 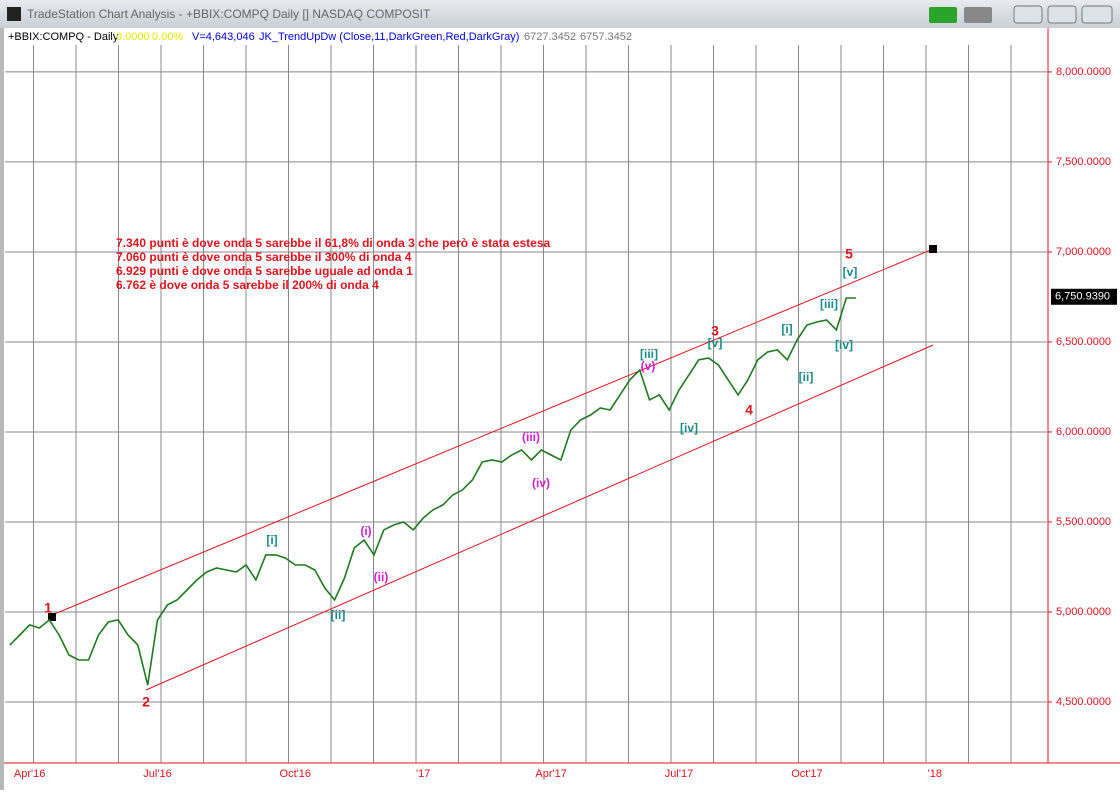 What do you see at coordinates (423, 774) in the screenshot?
I see `x-tick-label: '17` at bounding box center [423, 774].